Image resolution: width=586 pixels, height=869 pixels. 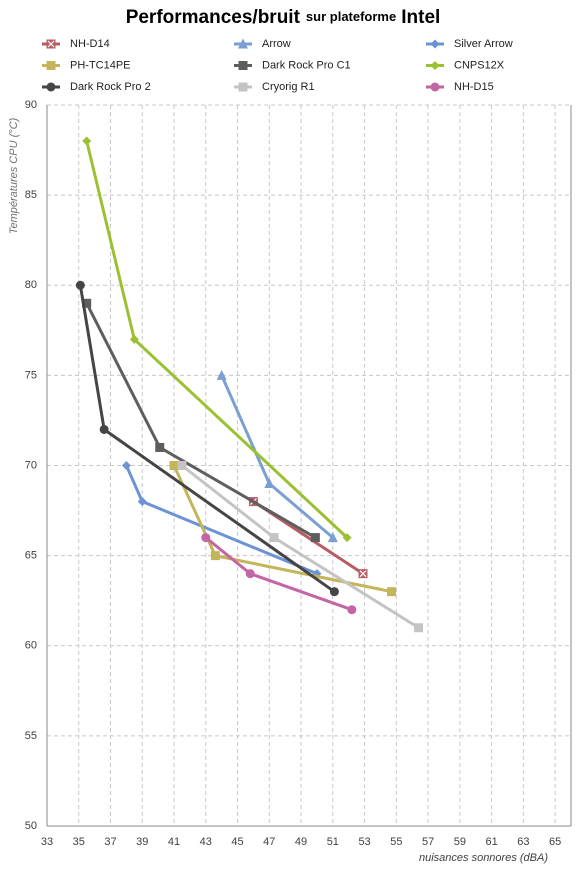 I want to click on x-tick-label: 55, so click(x=396, y=842).